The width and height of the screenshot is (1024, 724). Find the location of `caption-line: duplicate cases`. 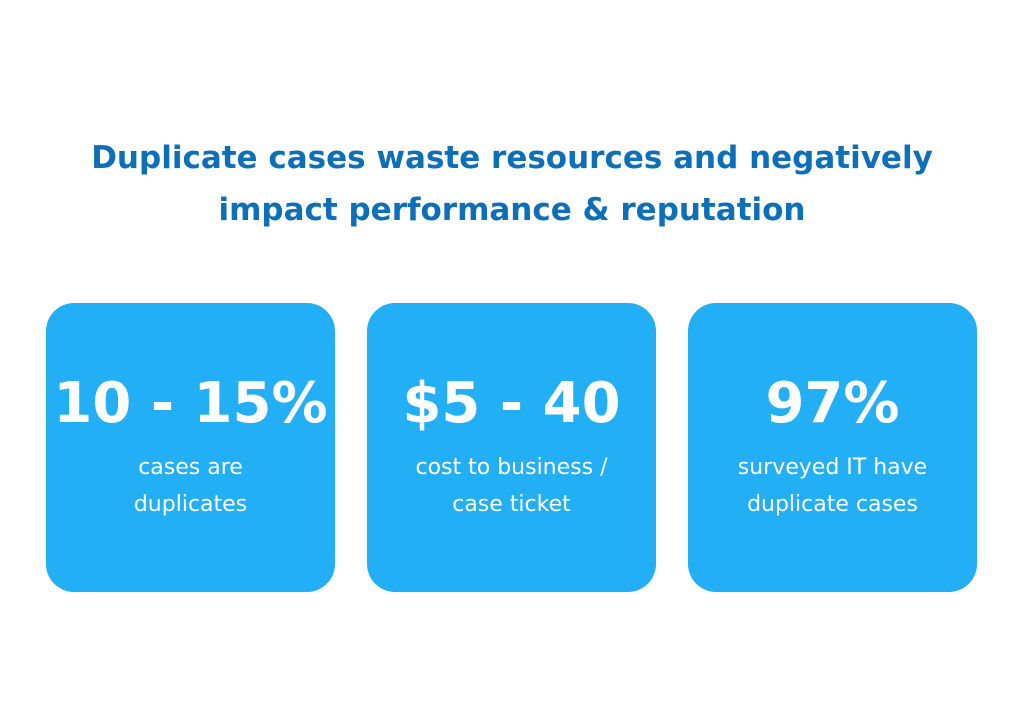

caption-line: duplicate cases is located at coordinates (832, 504).